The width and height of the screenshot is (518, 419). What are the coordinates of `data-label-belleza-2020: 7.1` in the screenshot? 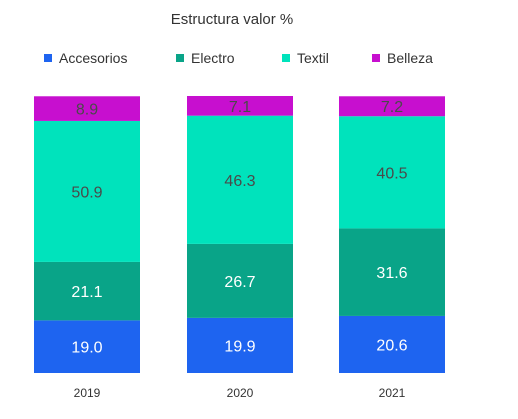 It's located at (240, 107).